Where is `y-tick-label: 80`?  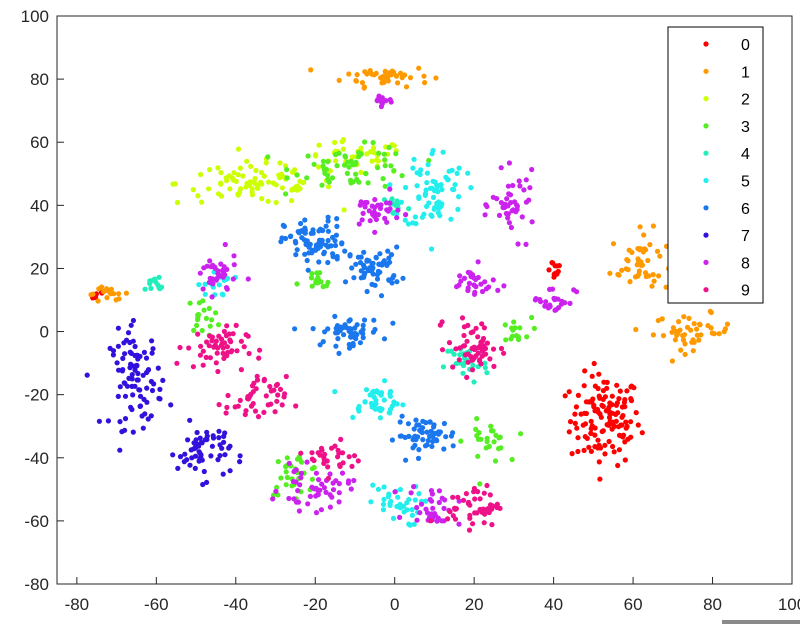
y-tick-label: 80 is located at coordinates (39, 79).